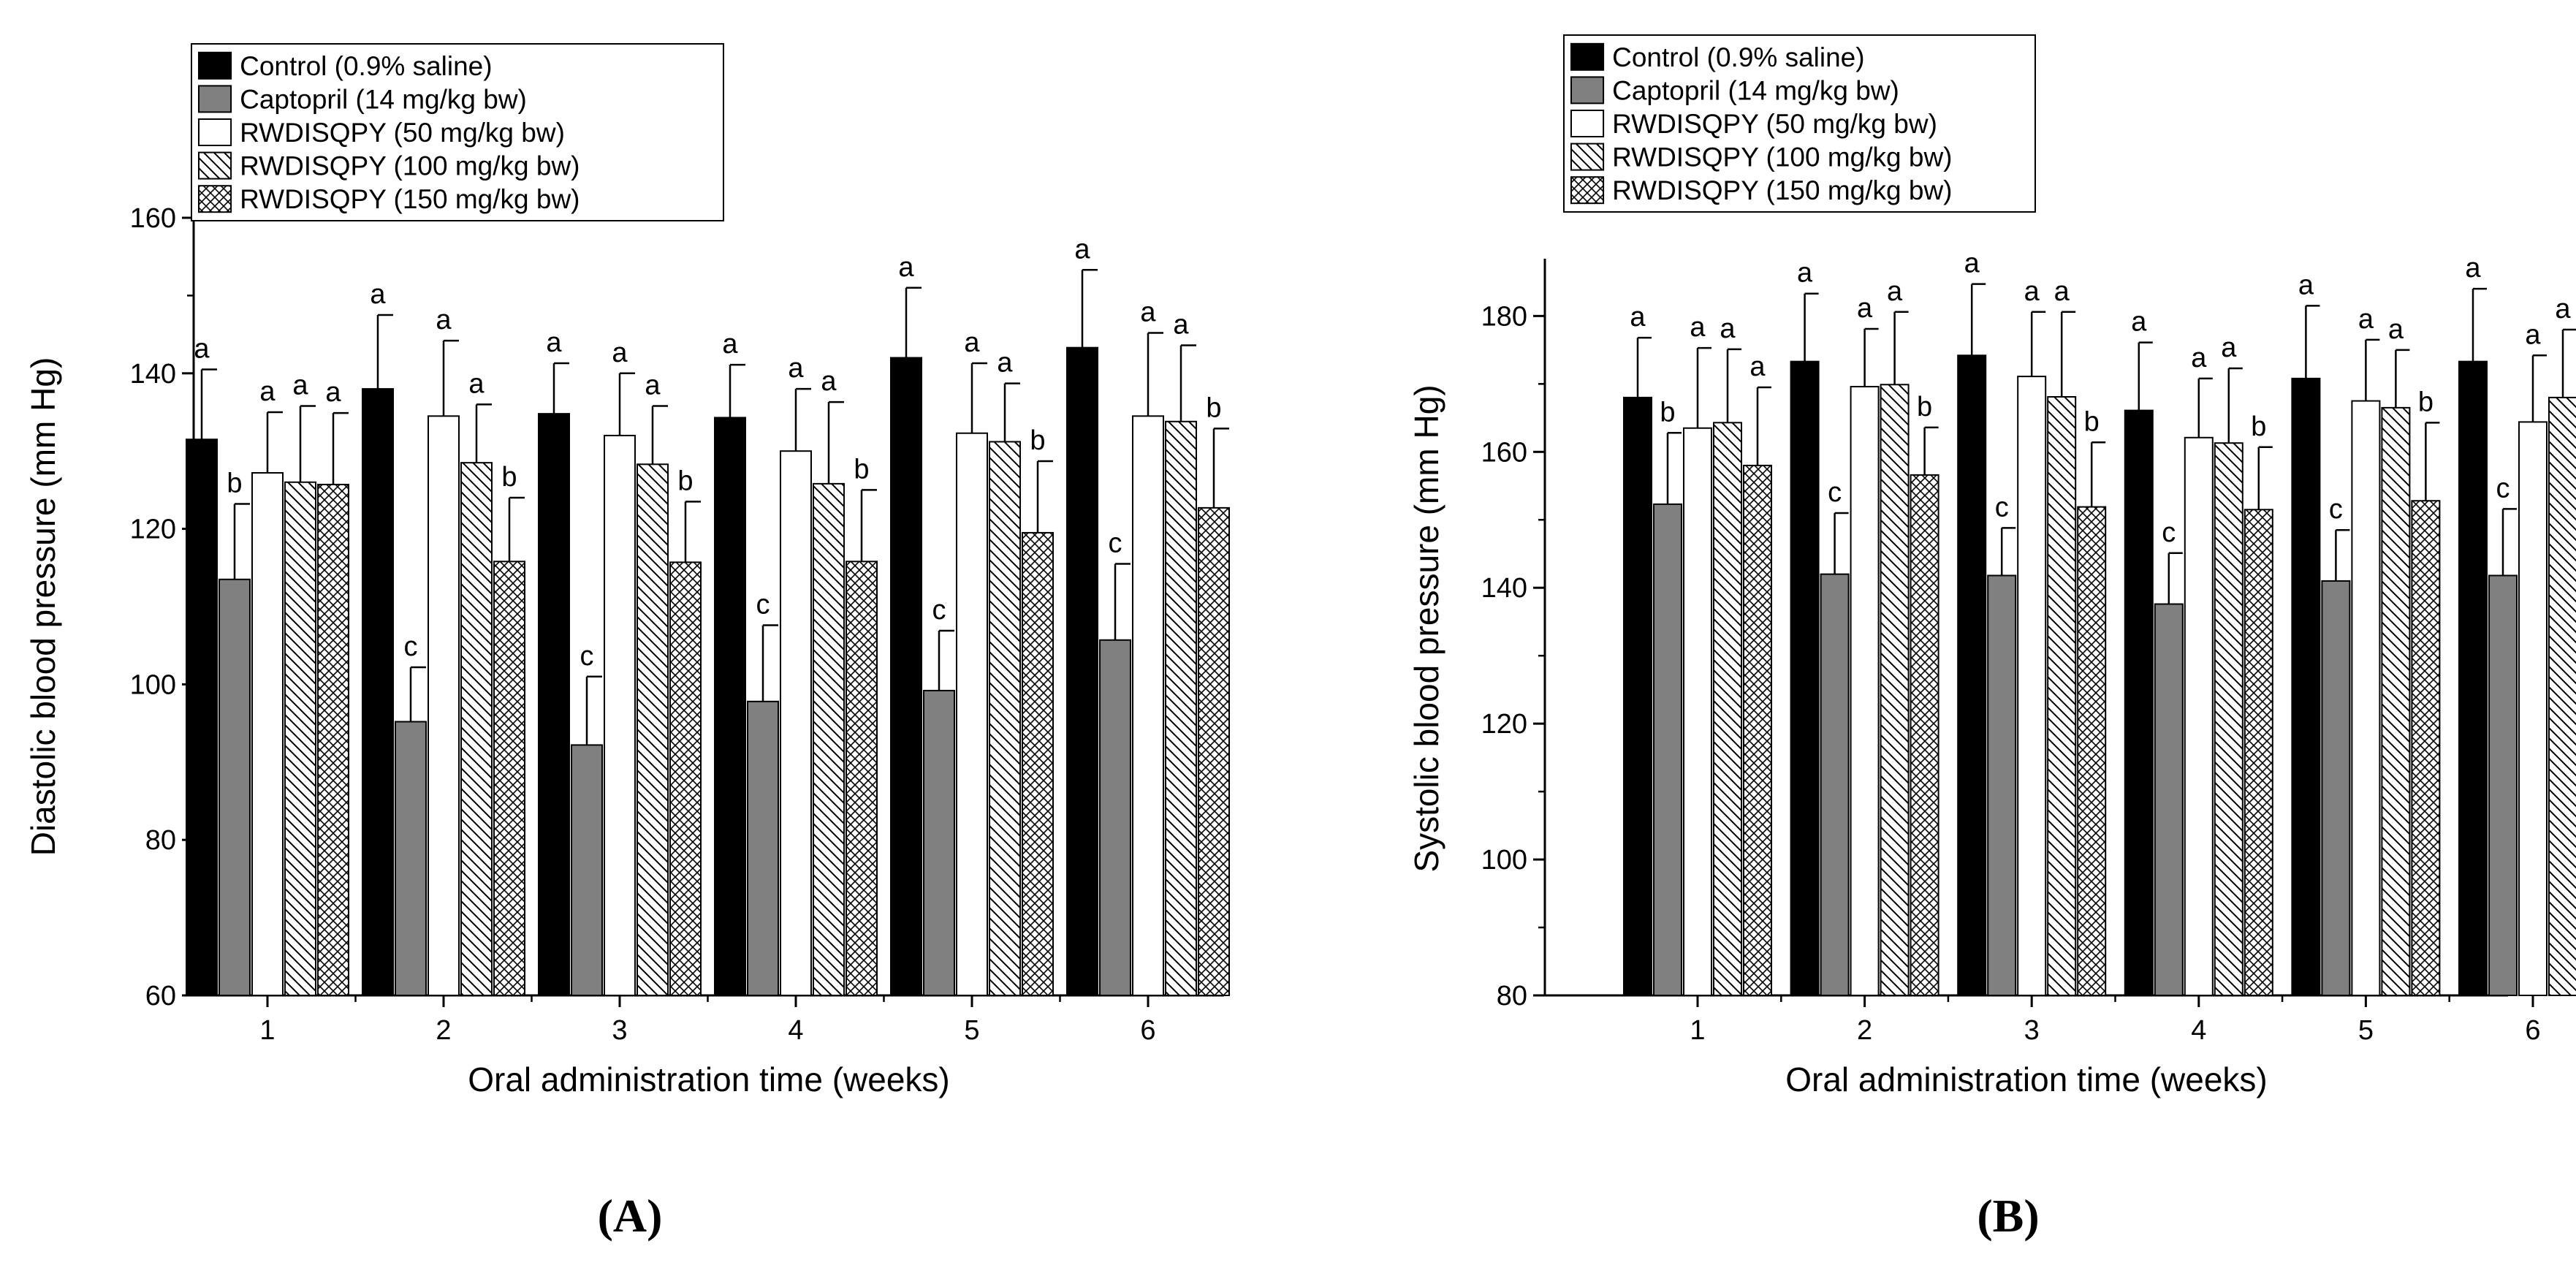  What do you see at coordinates (1504, 724) in the screenshot?
I see `y-tick-label: 120` at bounding box center [1504, 724].